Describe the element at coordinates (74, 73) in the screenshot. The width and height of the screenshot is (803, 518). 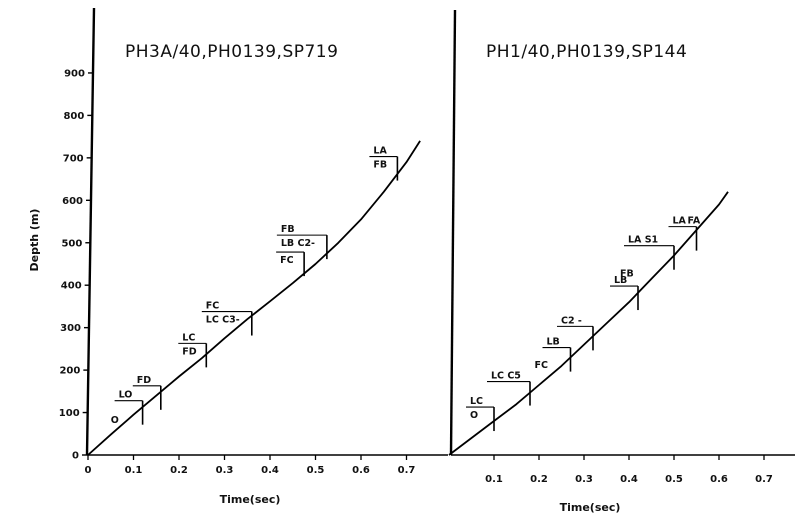
I see `y-tick-label: 900` at that location.